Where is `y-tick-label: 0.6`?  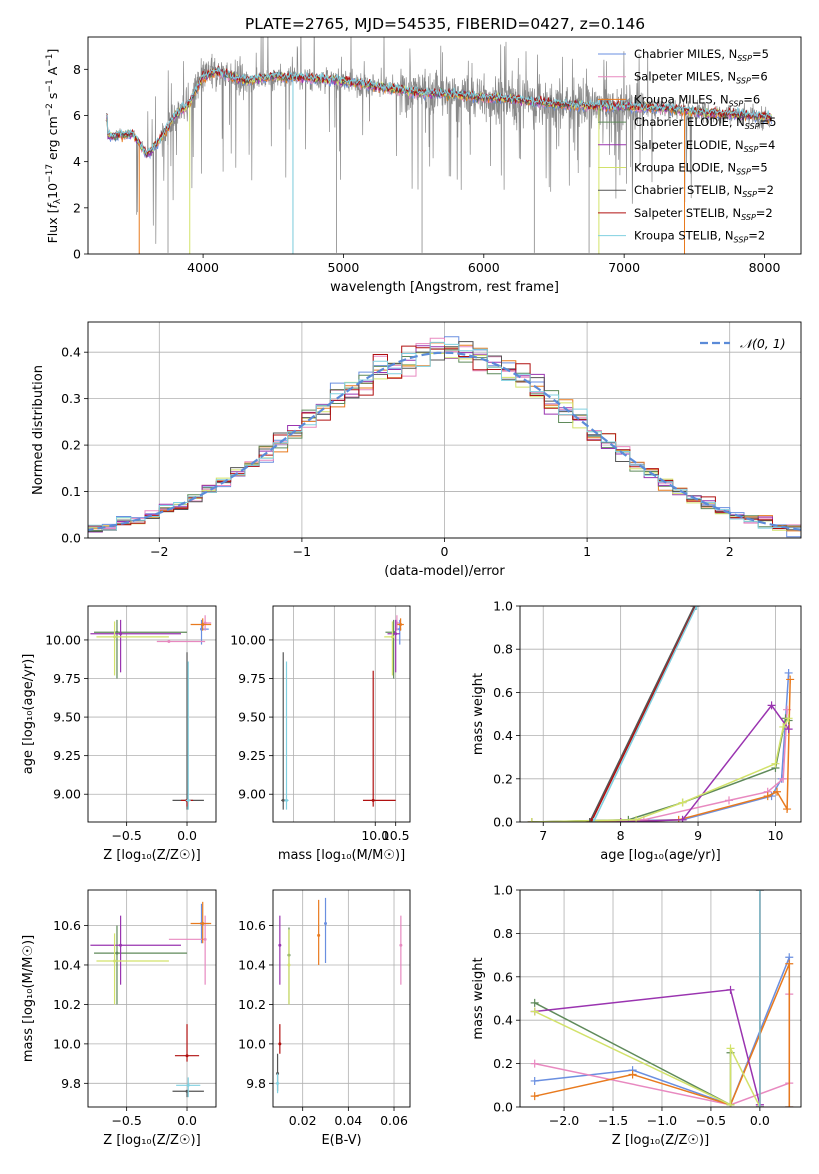 y-tick-label: 0.6 is located at coordinates (503, 976).